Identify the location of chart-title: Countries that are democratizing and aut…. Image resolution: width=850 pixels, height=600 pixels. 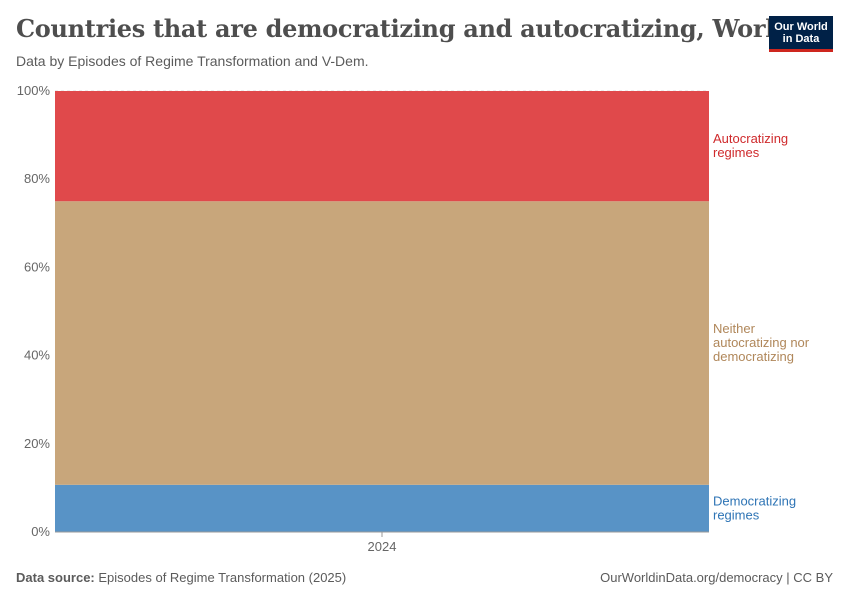
(403, 28).